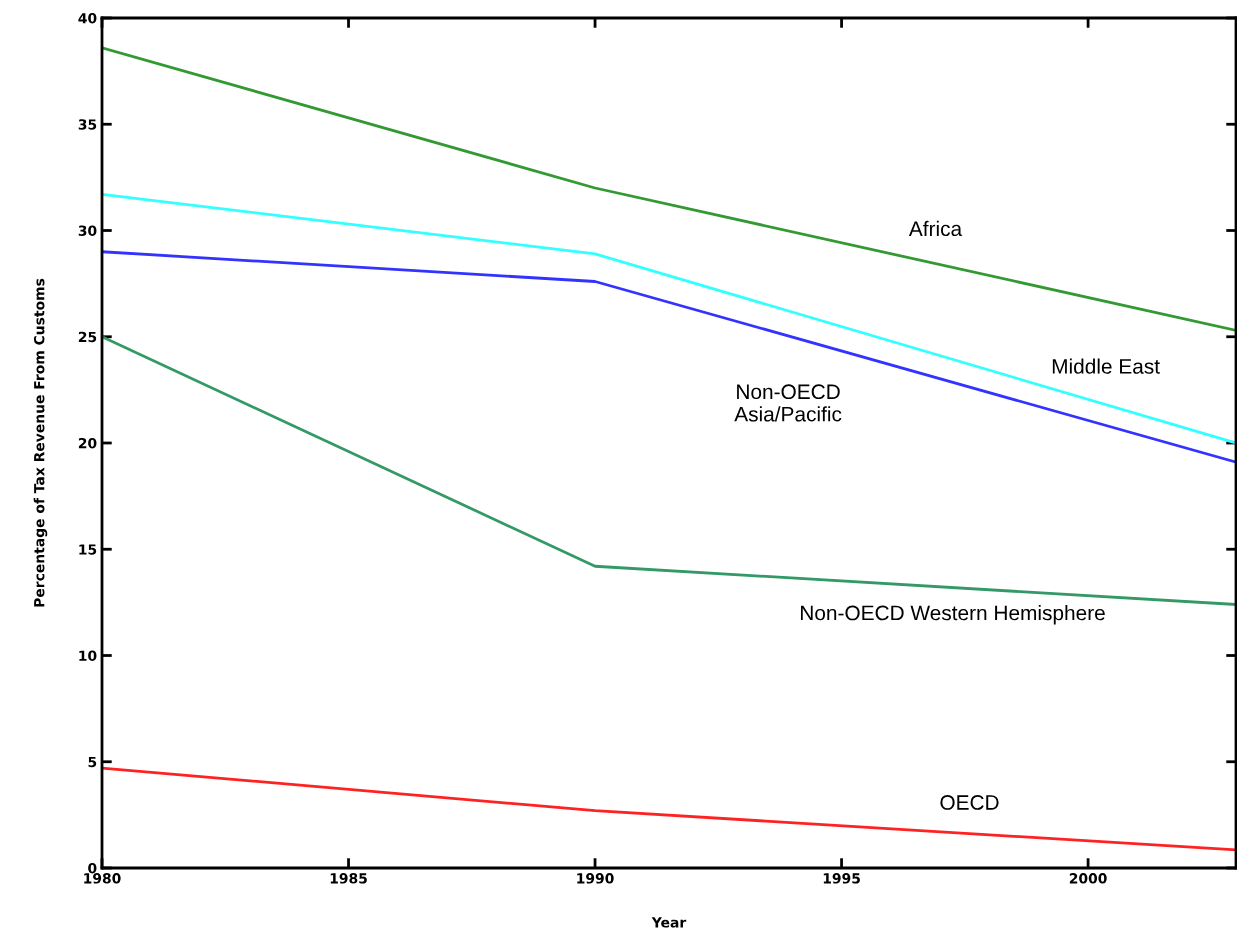  I want to click on y-tick-label: 25, so click(87, 337).